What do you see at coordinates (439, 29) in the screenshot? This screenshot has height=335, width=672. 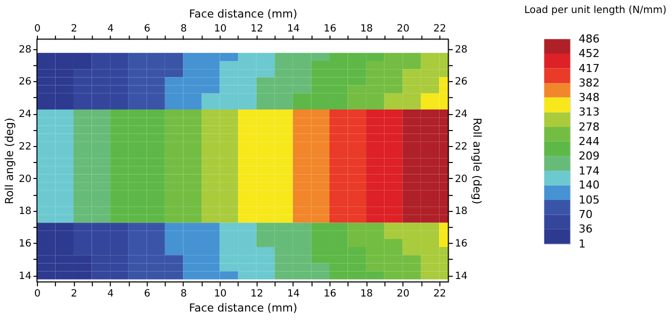 I see `x-tick-label: 22` at bounding box center [439, 29].